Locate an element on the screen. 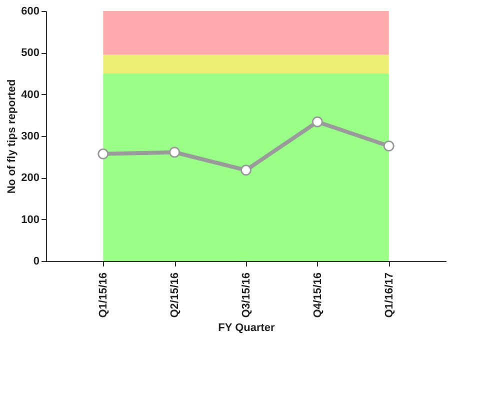 The image size is (501, 409). x-tick-label: Q1/16/17 is located at coordinates (389, 295).